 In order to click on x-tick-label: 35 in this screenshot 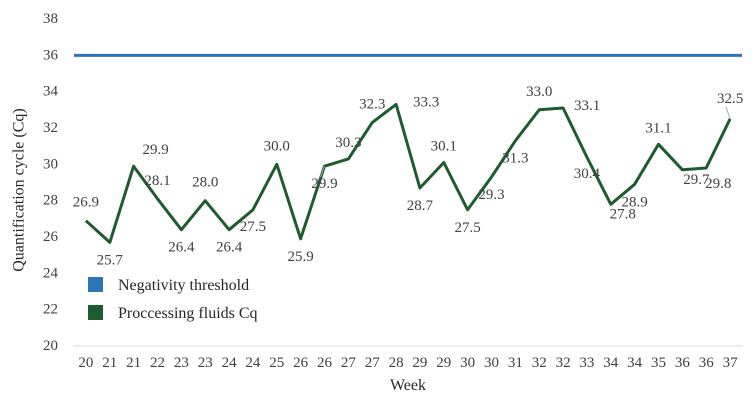, I will do `click(658, 363)`.